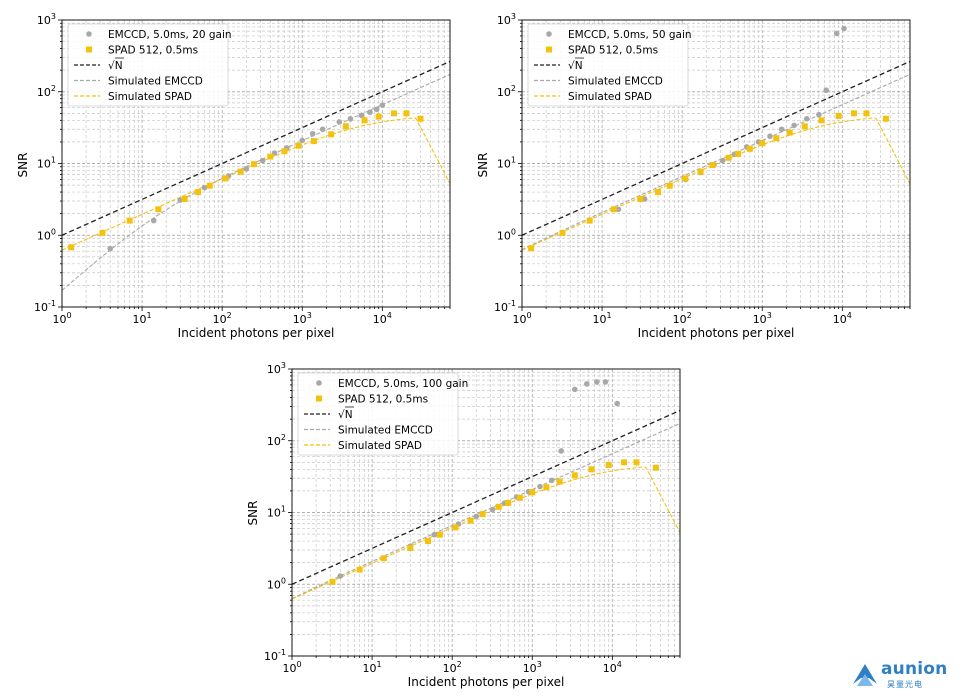 Image resolution: width=960 pixels, height=699 pixels. I want to click on legend-label: EMCCD, 5.0ms, 100 gain, so click(403, 384).